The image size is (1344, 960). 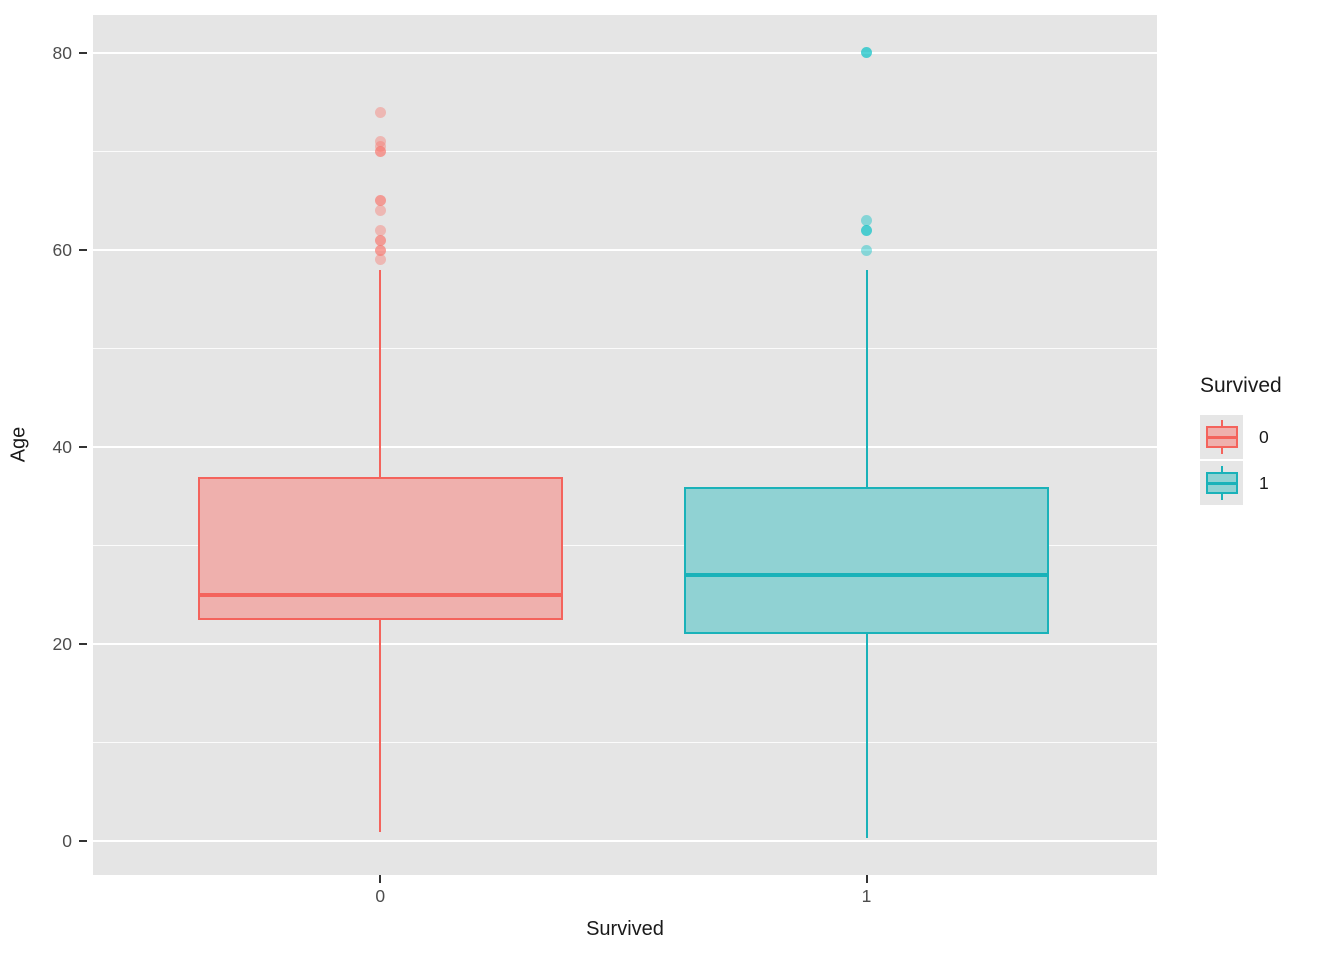 What do you see at coordinates (1264, 482) in the screenshot?
I see `legend-label: 1` at bounding box center [1264, 482].